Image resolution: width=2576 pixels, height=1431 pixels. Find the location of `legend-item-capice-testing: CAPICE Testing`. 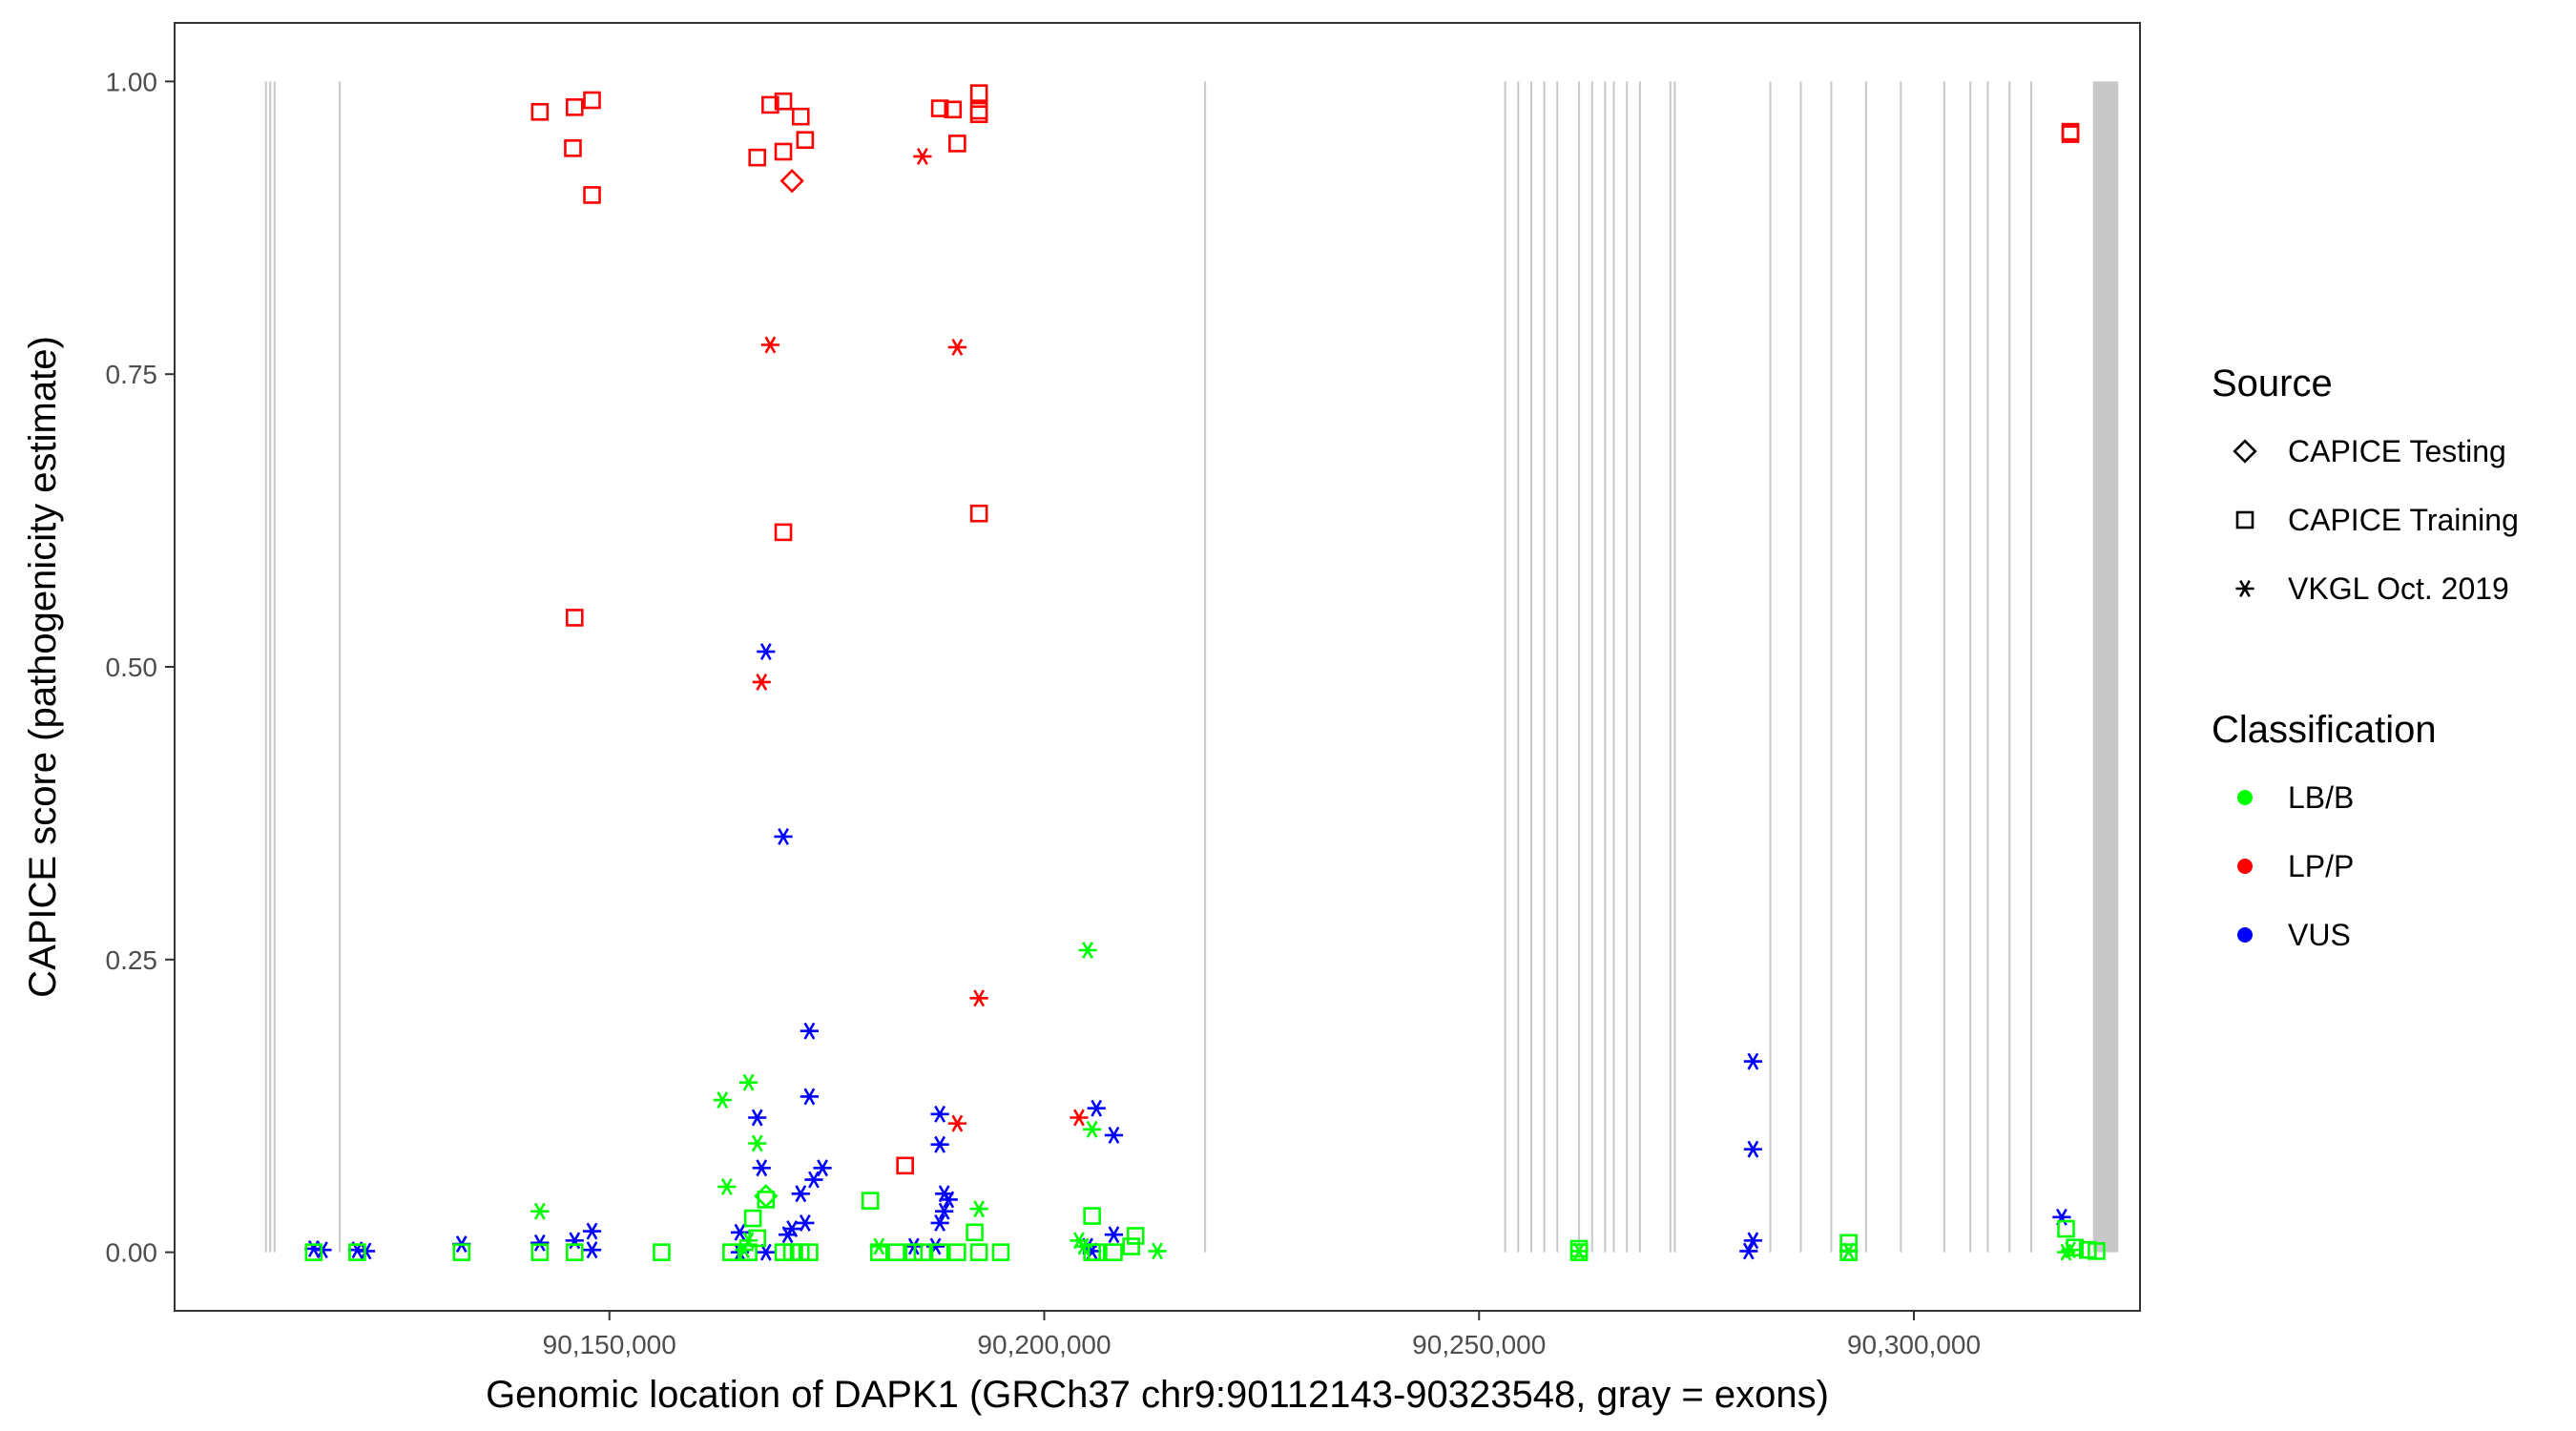

legend-item-capice-testing: CAPICE Testing is located at coordinates (2369, 451).